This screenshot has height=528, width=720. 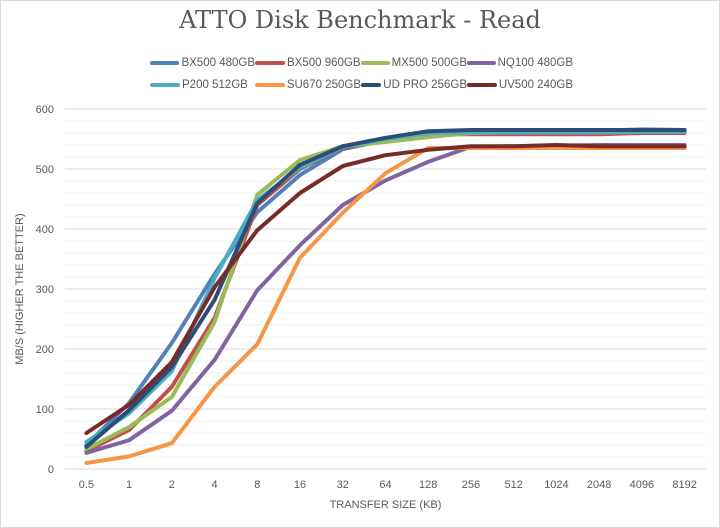 I want to click on x-axis-ticks: 0.5 1 2 4 8 16 32 64 128 256 512 1024 2048 4096 8192, so click(x=388, y=485).